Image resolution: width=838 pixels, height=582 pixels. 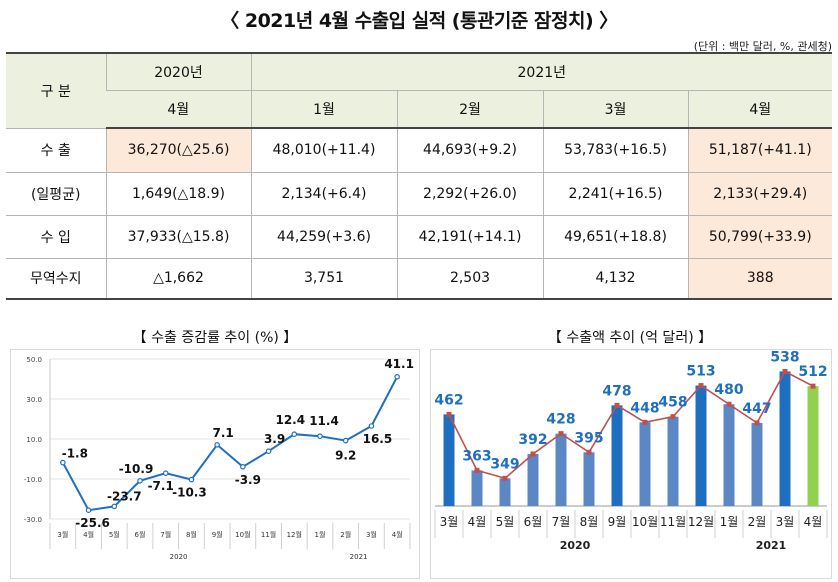 I want to click on table-cell: 2,241(+16.5), so click(x=615, y=194).